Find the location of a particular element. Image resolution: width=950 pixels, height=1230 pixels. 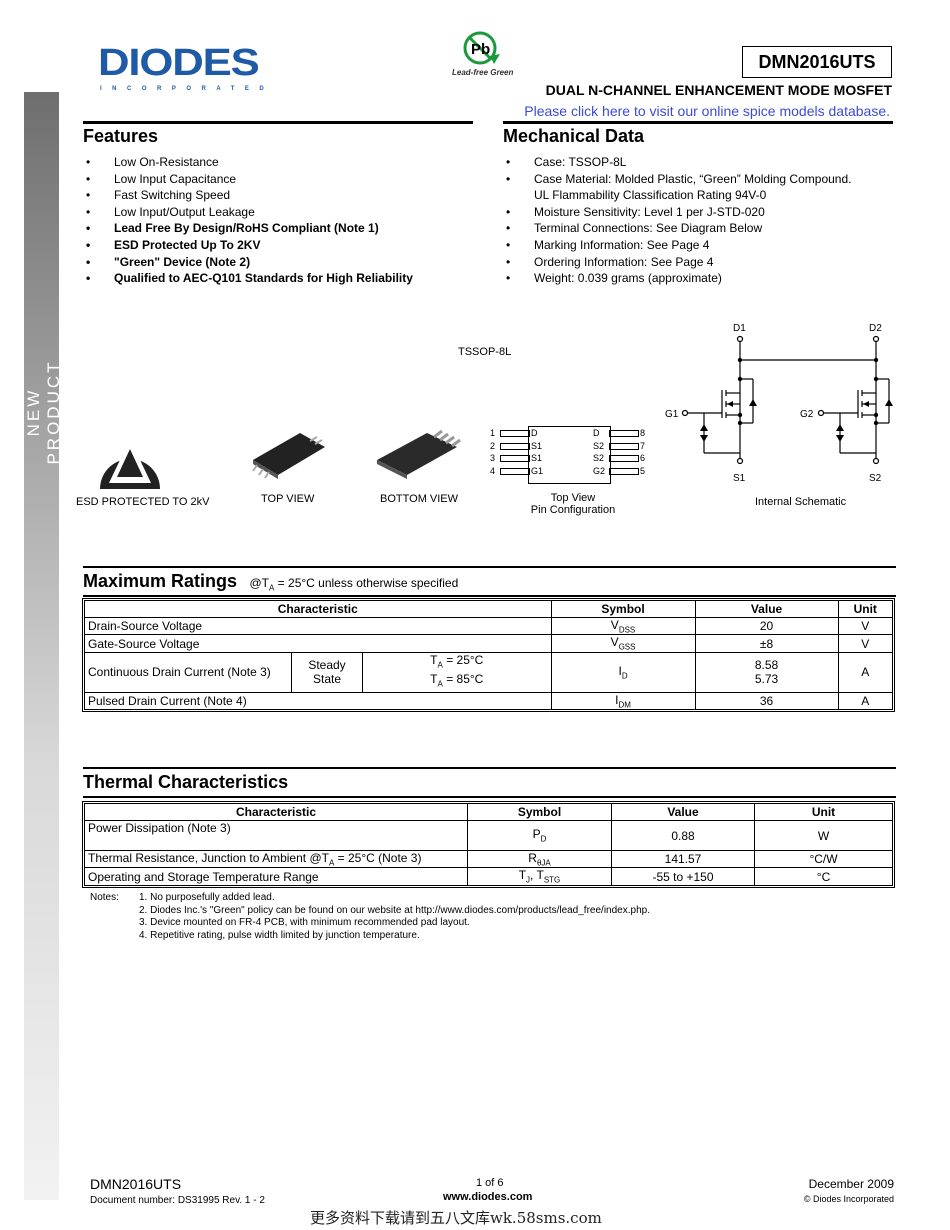

internal-schematic: D1 D2 G1 G2 S1 S2 is located at coordinates (779, 403).